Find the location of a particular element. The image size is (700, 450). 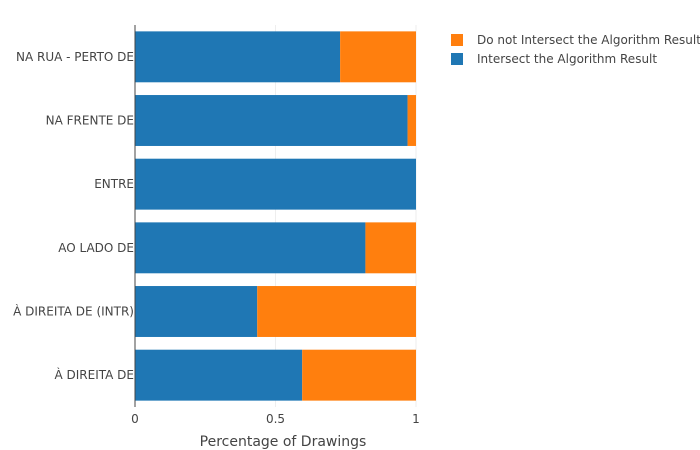

y-tick-label: À DIREITA DE is located at coordinates (94, 374).